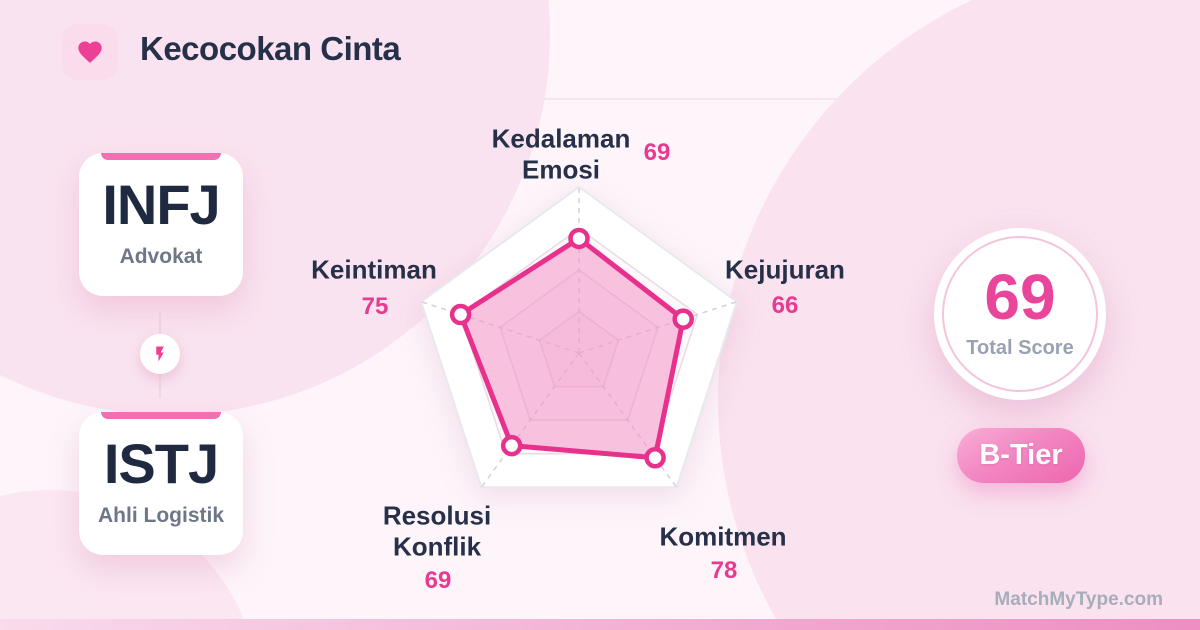 Image resolution: width=1200 pixels, height=630 pixels. I want to click on radar-axis-label: Keintiman, so click(374, 269).